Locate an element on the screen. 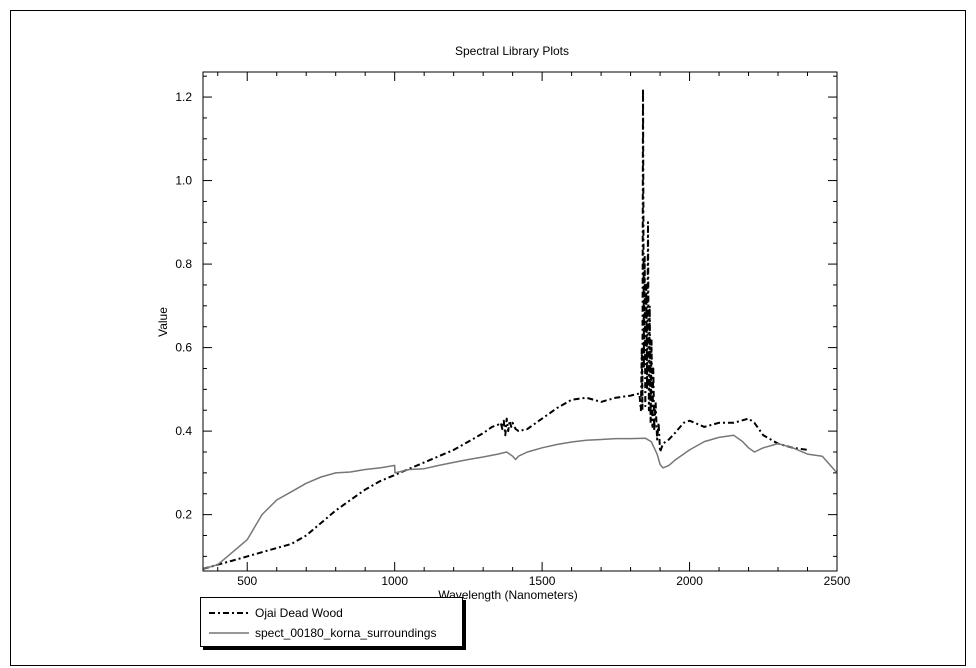 Image resolution: width=976 pixels, height=668 pixels. y-tick-label: 0.2 is located at coordinates (183, 515).